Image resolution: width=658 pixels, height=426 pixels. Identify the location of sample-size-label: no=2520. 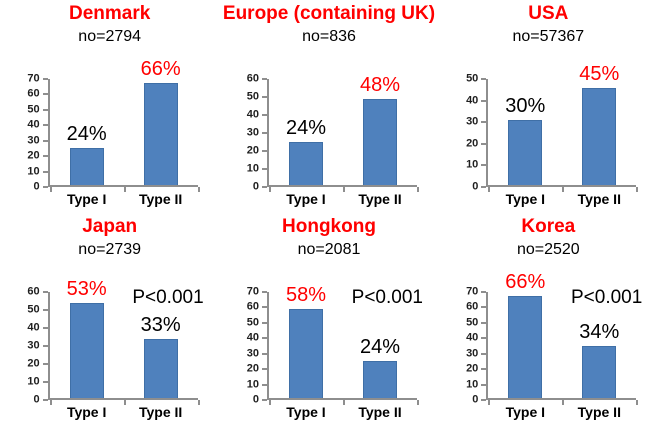
(548, 249).